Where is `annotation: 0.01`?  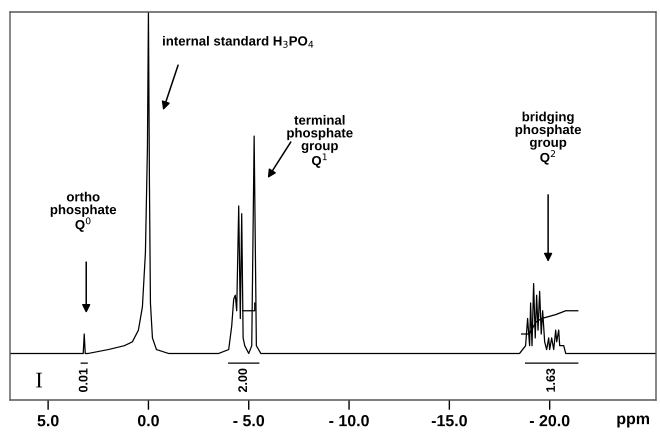 annotation: 0.01 is located at coordinates (83, 380).